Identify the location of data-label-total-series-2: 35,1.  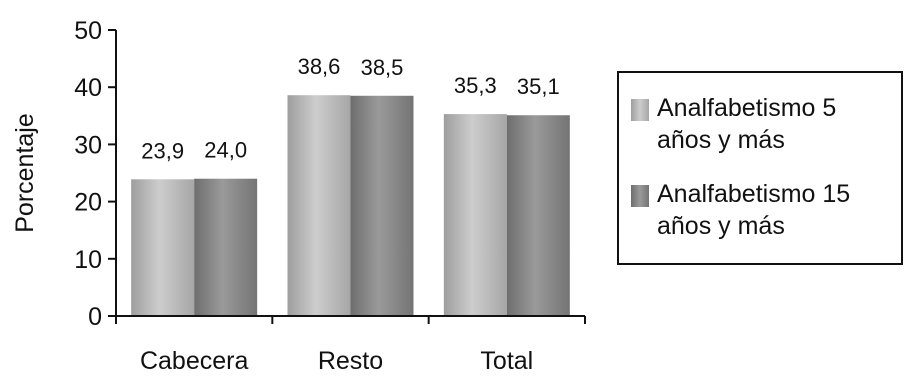
(538, 86).